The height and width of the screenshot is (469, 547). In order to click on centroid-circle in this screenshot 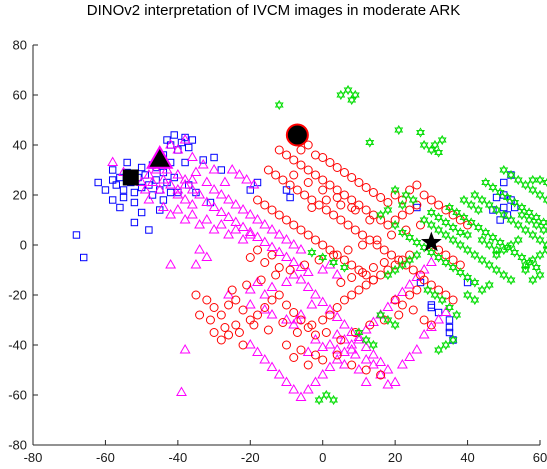, I will do `click(297, 135)`.